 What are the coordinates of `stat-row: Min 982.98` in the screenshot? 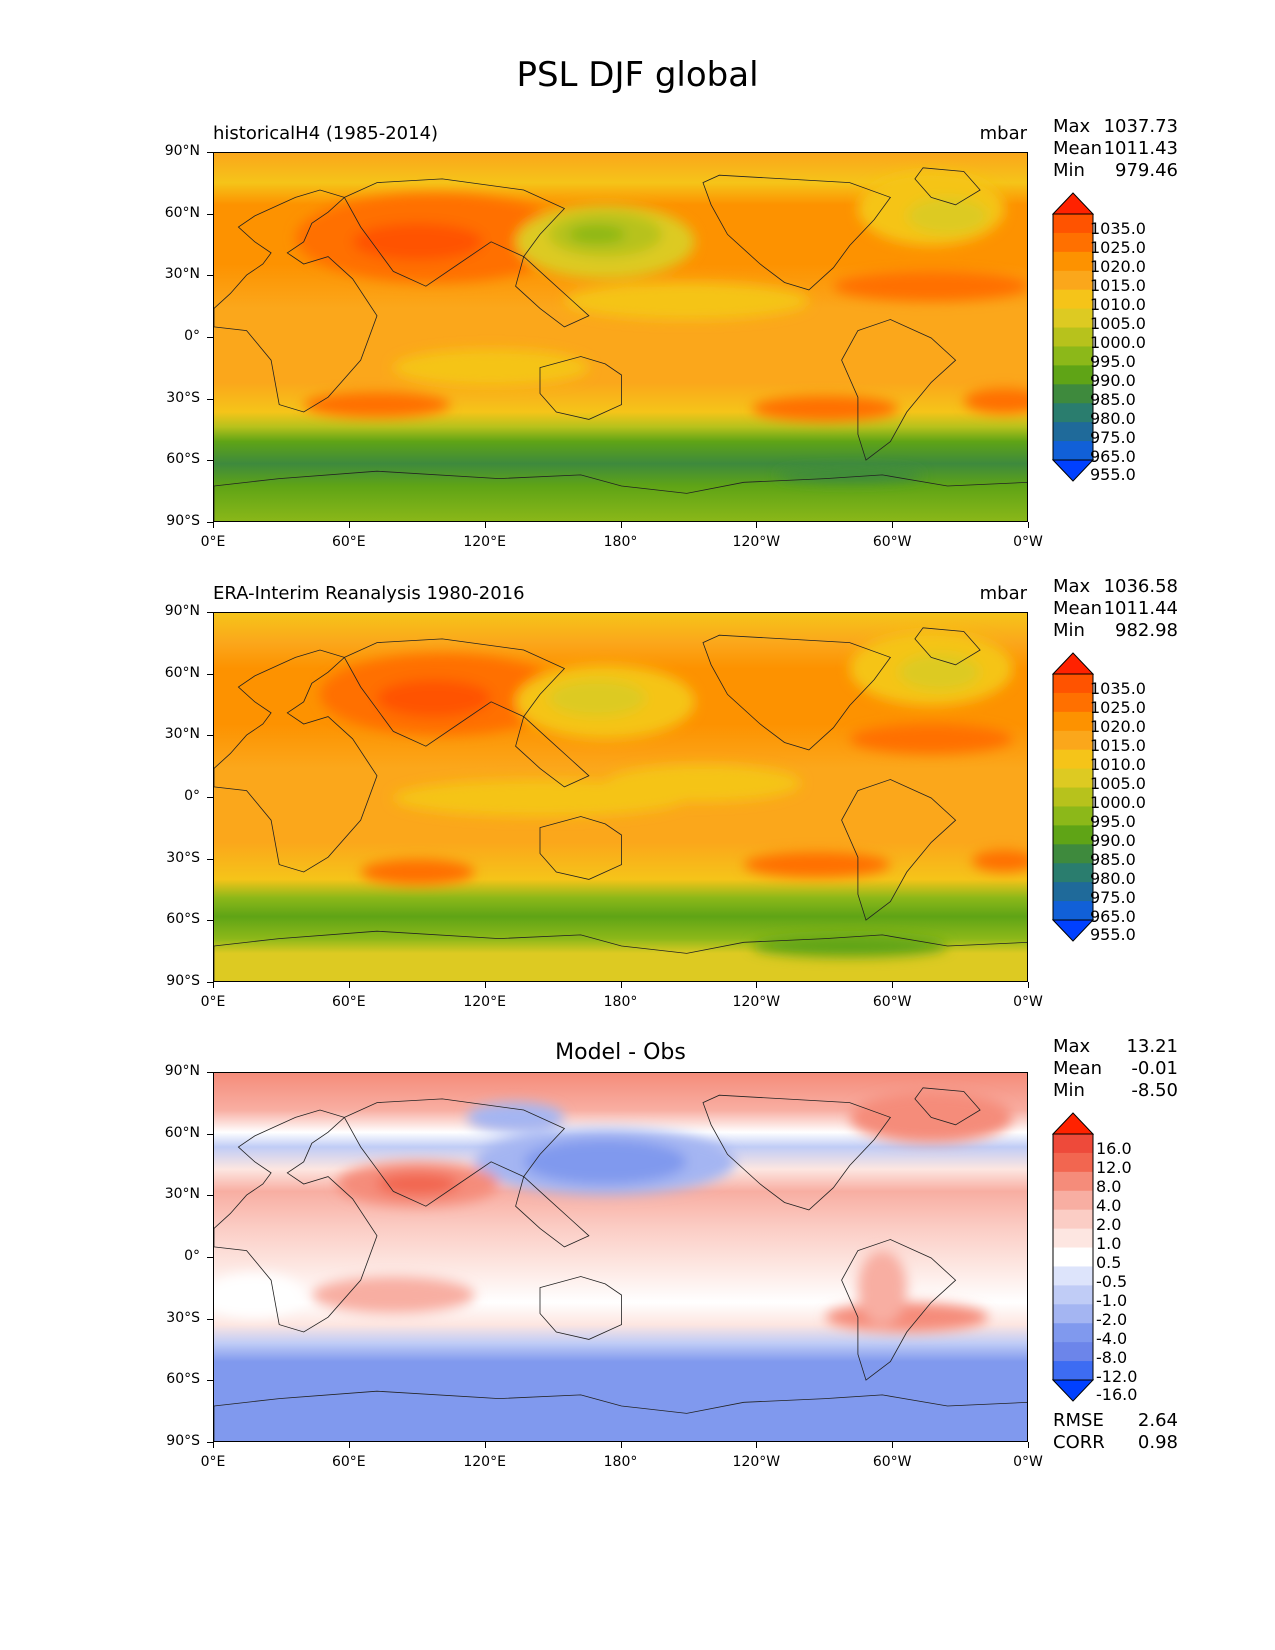 It's located at (1115, 631).